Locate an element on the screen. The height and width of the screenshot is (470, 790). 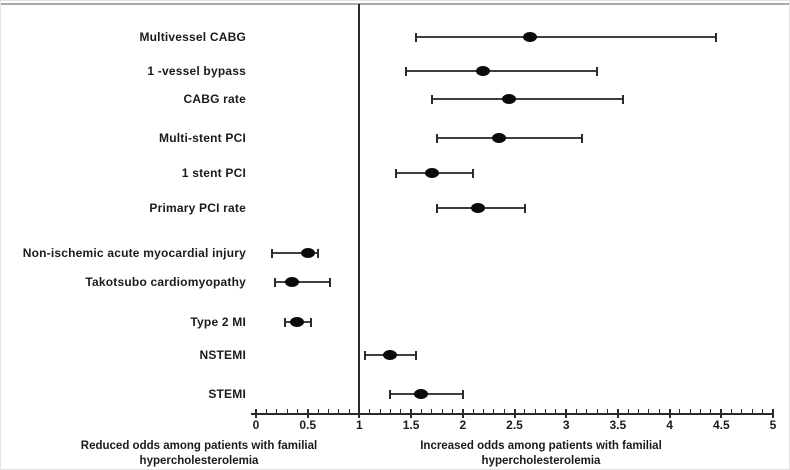
row-label: Takotsubo cardiomyopathy is located at coordinates (165, 282).